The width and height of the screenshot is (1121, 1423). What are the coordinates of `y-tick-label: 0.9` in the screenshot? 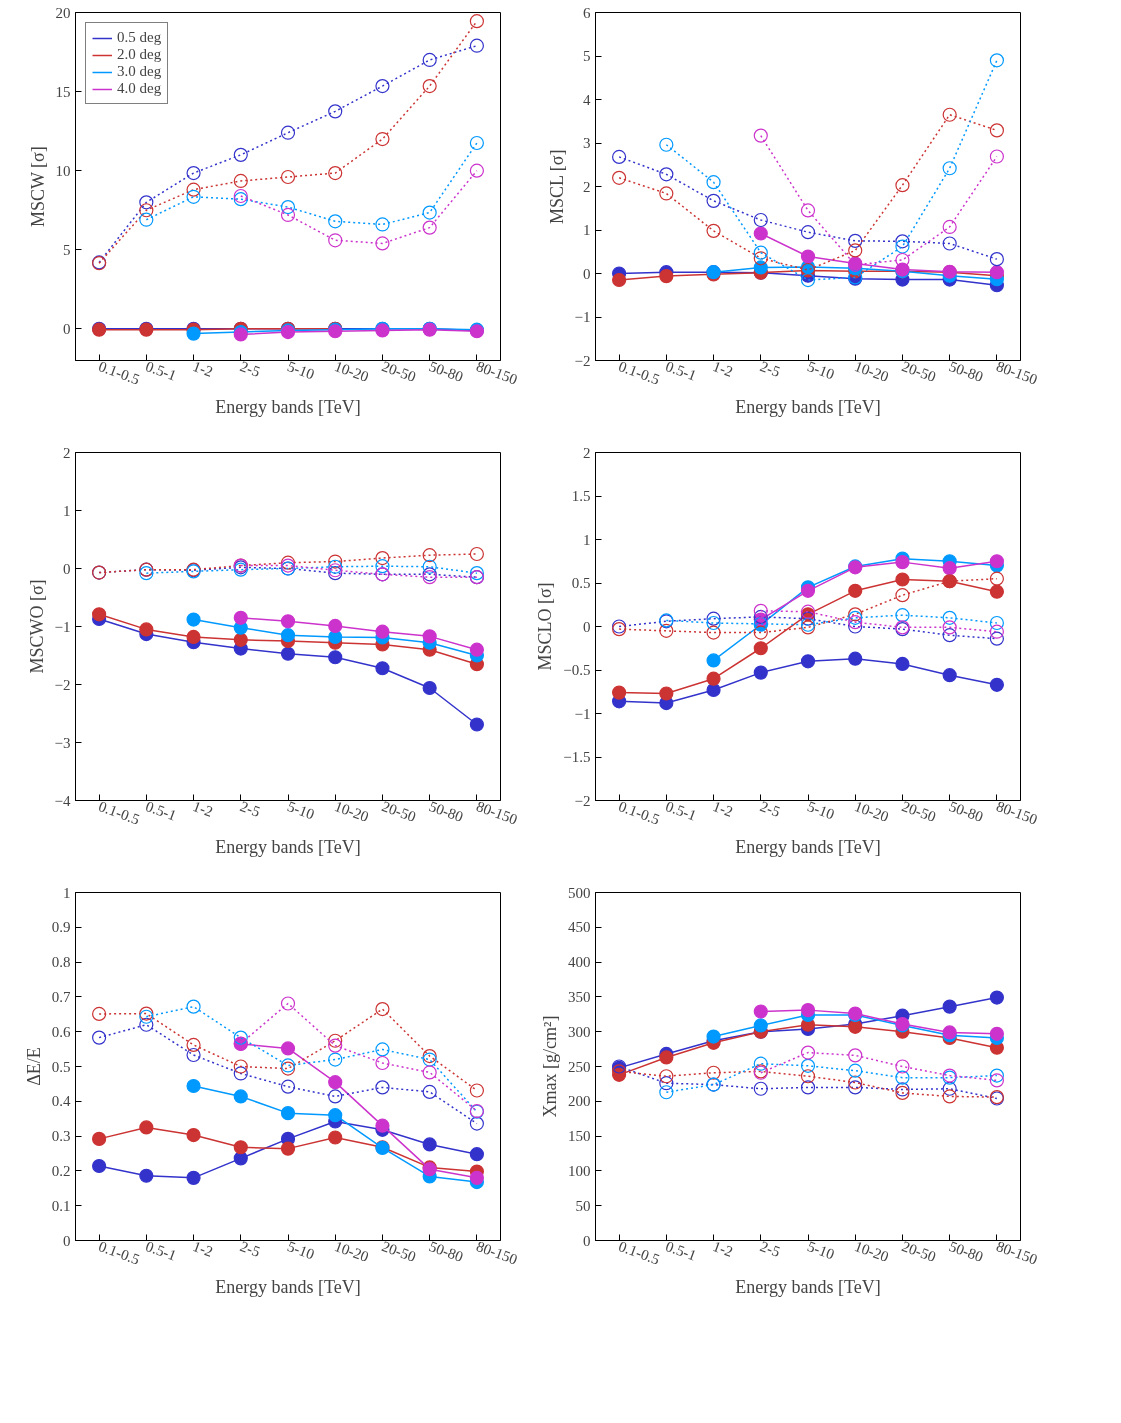 It's located at (61, 927).